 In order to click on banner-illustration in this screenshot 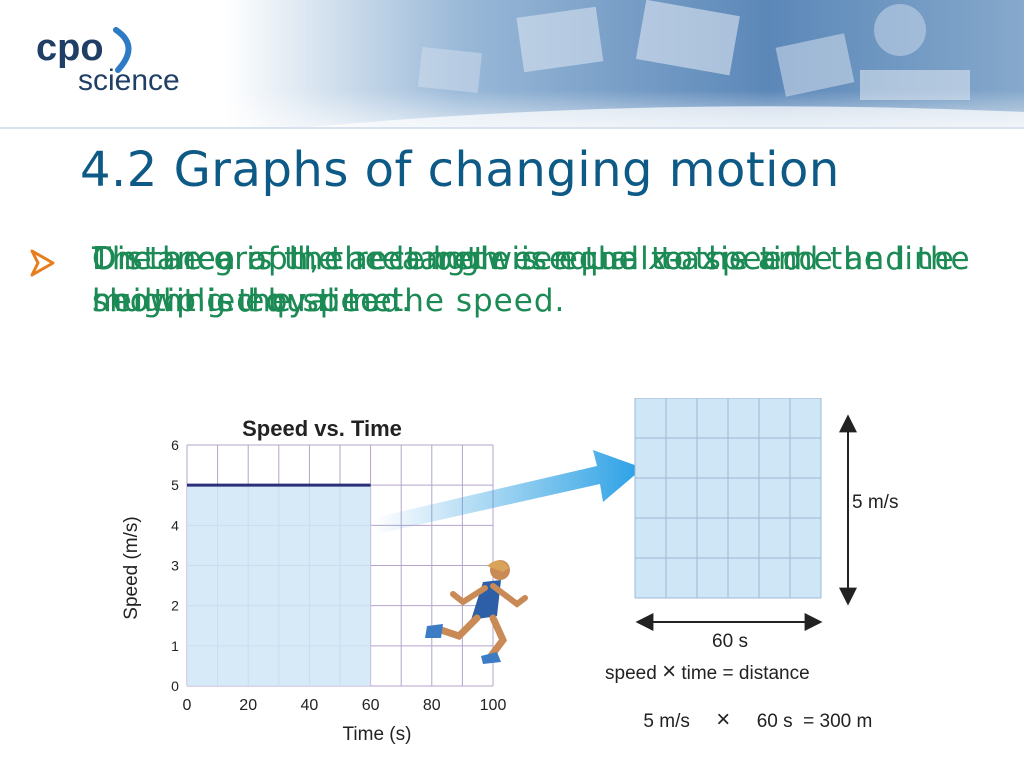, I will do `click(694, 50)`.